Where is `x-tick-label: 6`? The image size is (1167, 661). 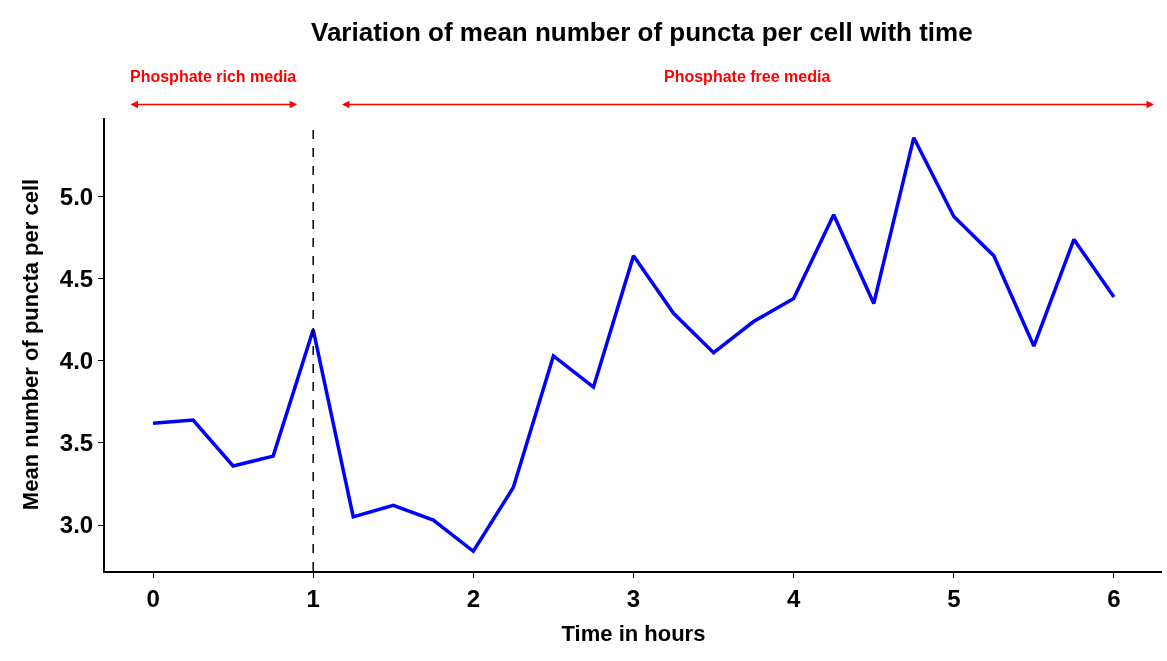
x-tick-label: 6 is located at coordinates (1114, 598).